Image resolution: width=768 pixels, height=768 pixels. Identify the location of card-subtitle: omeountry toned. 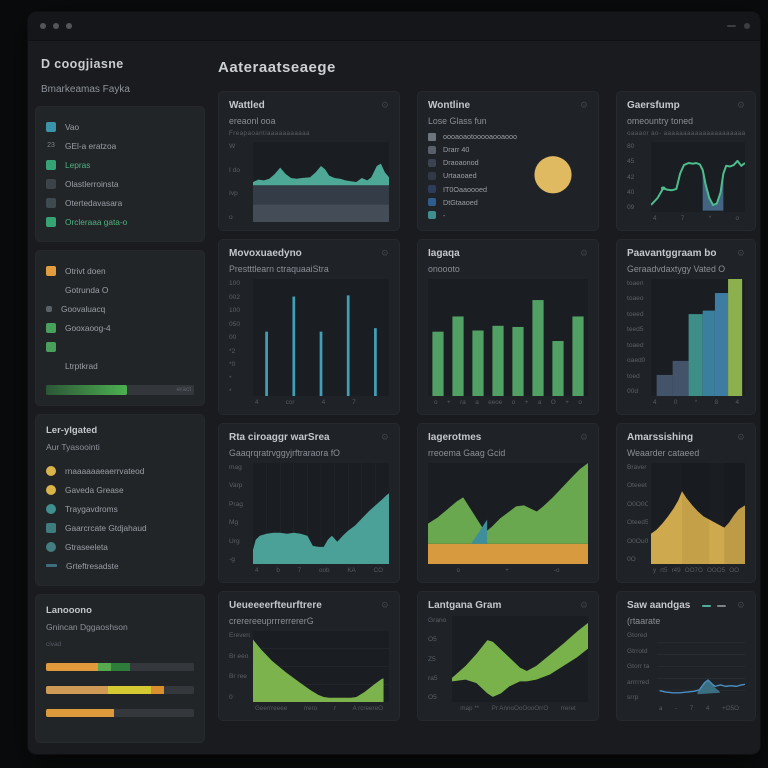
(660, 121).